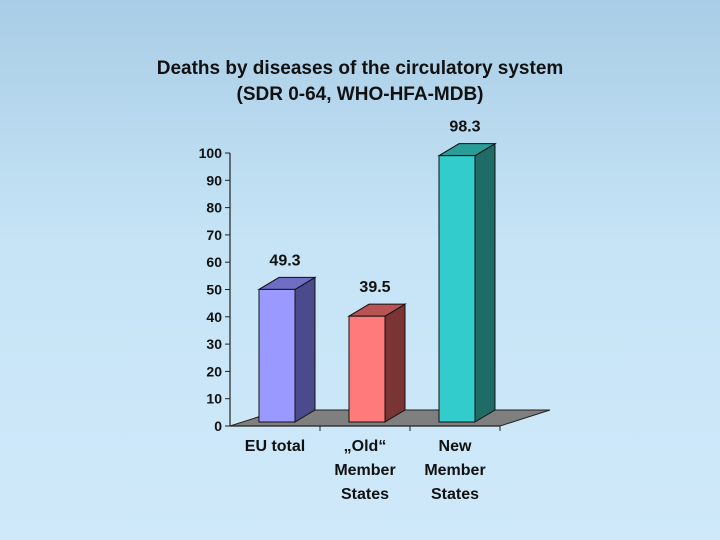 This screenshot has height=540, width=720. Describe the element at coordinates (464, 127) in the screenshot. I see `data-label: 98.3` at that location.